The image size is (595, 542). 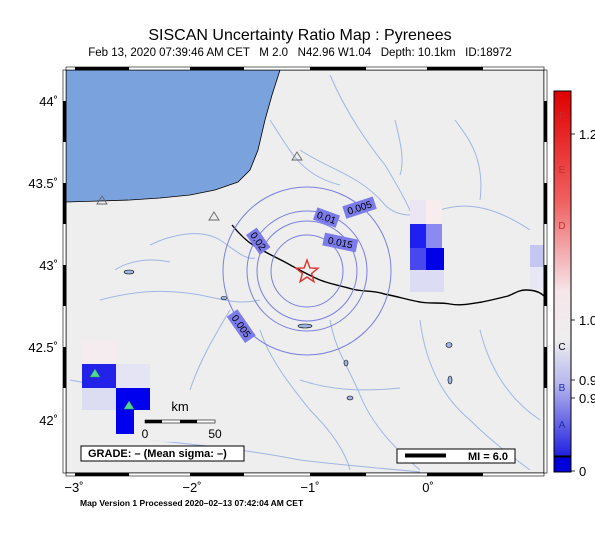 I want to click on ocean-bay-of-biscay, so click(x=173, y=136).